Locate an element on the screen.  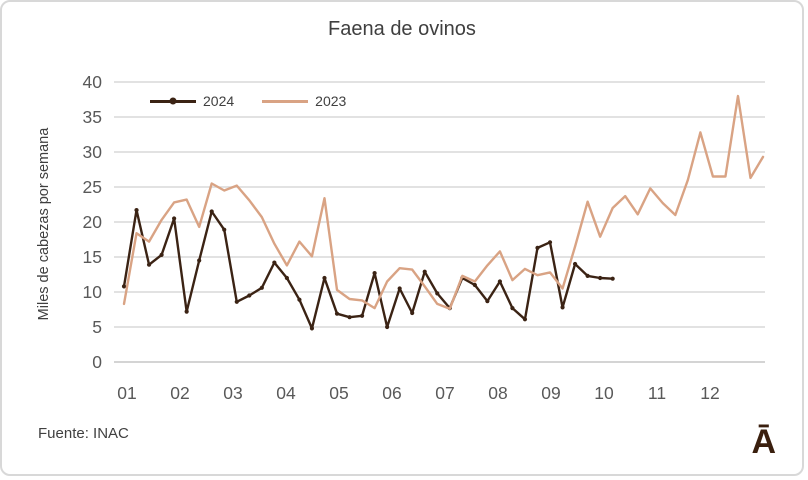
series-marker-2024-w33 is located at coordinates (525, 319).